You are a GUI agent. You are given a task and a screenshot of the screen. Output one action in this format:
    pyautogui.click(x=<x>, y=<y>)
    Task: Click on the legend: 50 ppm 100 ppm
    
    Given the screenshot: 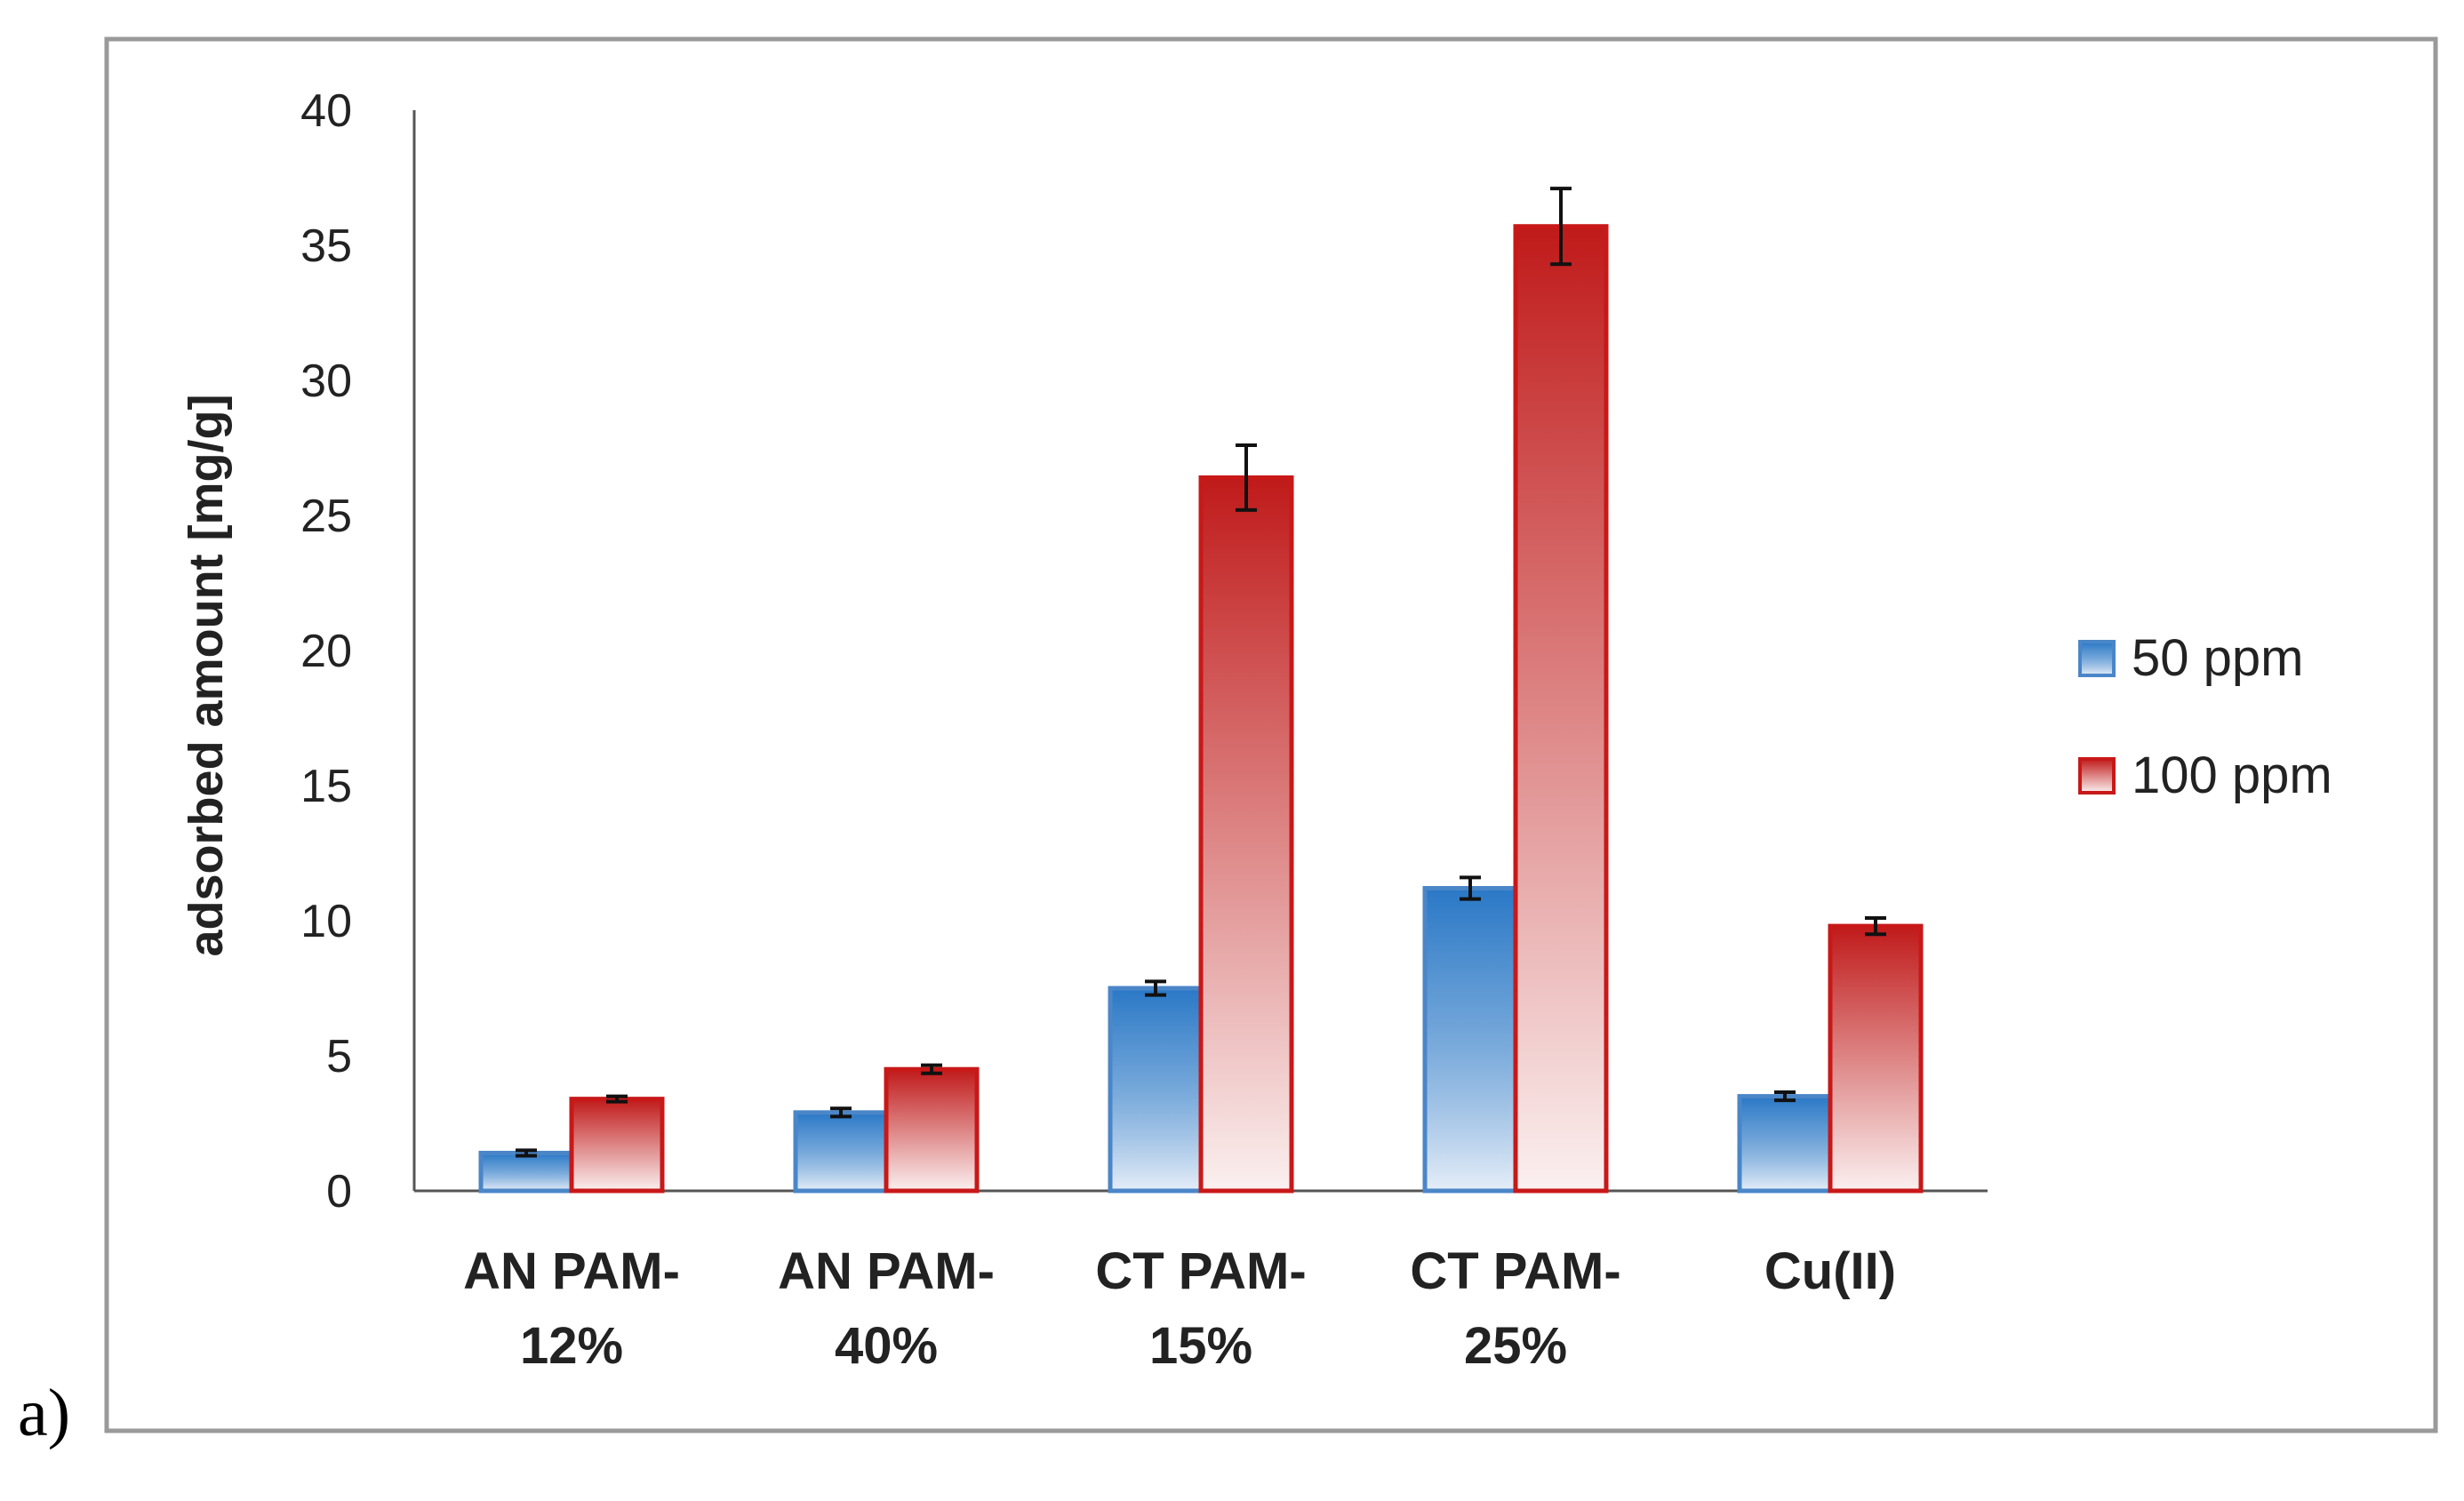 What is the action you would take?
    pyautogui.click(x=2205, y=716)
    